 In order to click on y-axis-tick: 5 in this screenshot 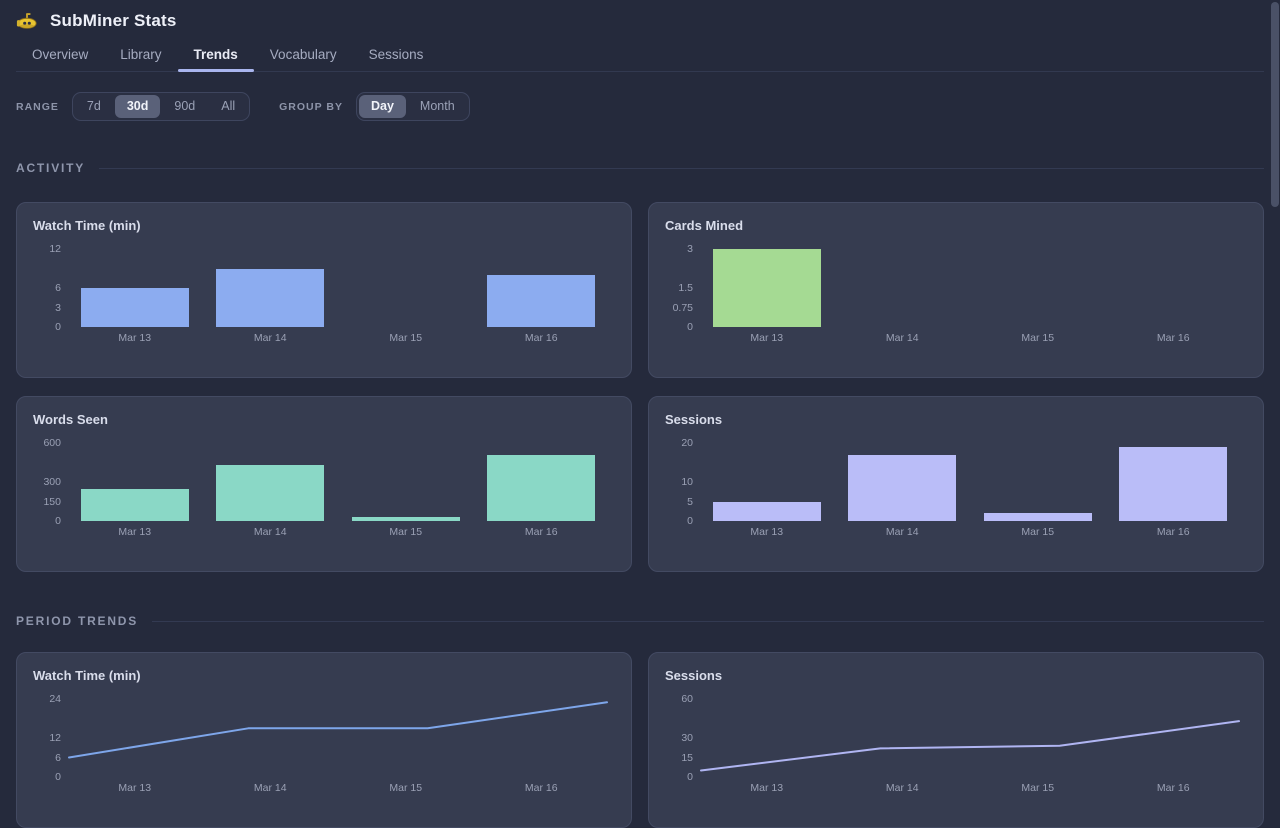, I will do `click(690, 501)`.